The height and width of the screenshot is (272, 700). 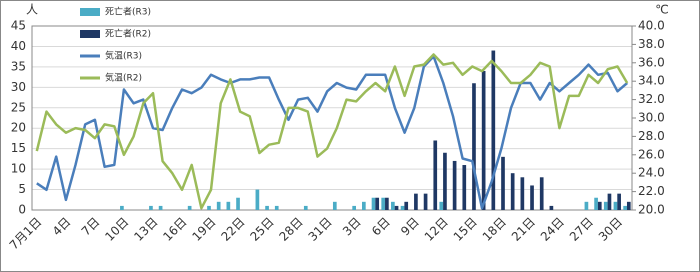 I want to click on y-tick-label: 25, so click(x=18, y=107).